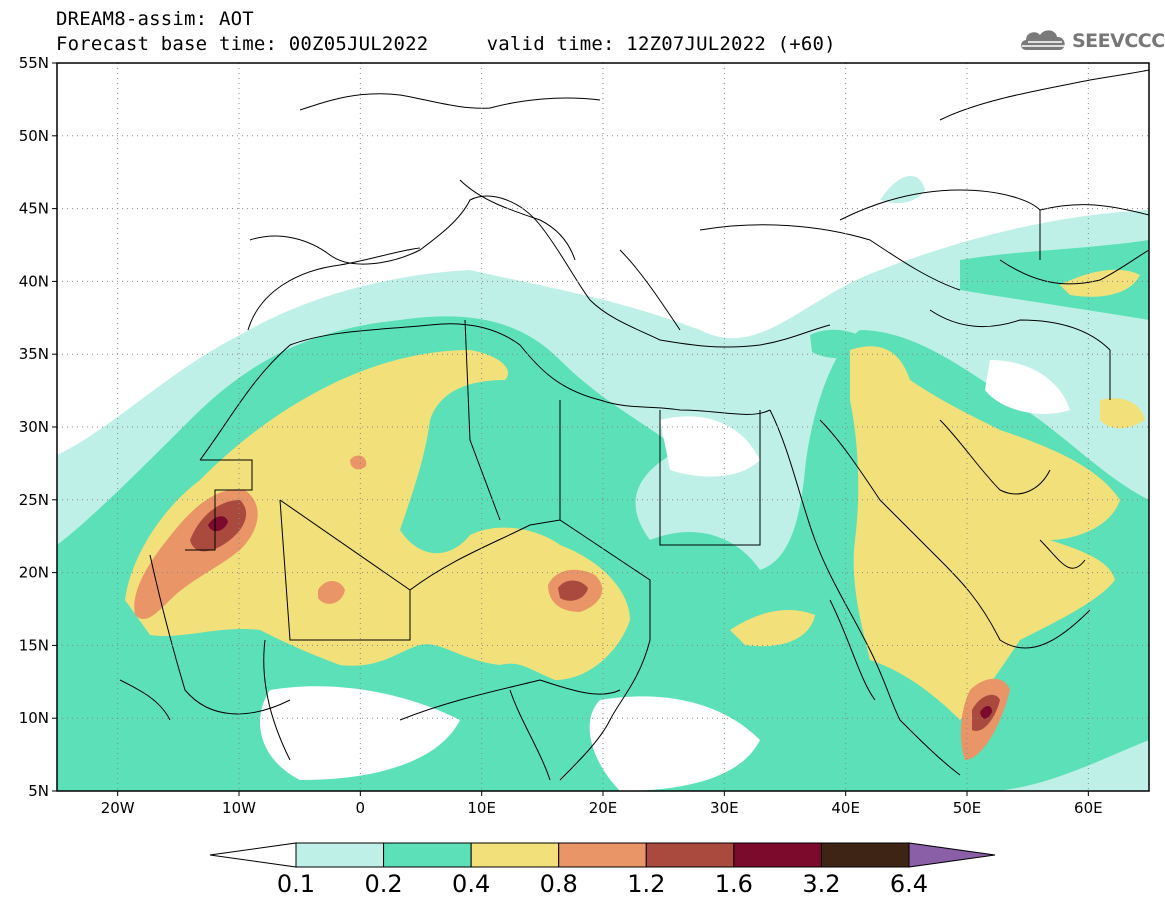 The image size is (1165, 905). I want to click on logo-text: SEEVCCC, so click(1118, 41).